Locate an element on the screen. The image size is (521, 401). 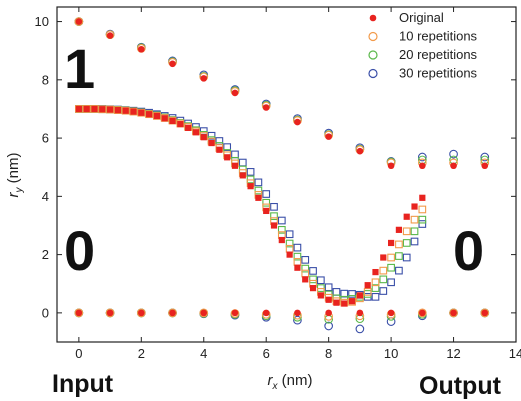
x-axis-label-main: r is located at coordinates (271, 380).